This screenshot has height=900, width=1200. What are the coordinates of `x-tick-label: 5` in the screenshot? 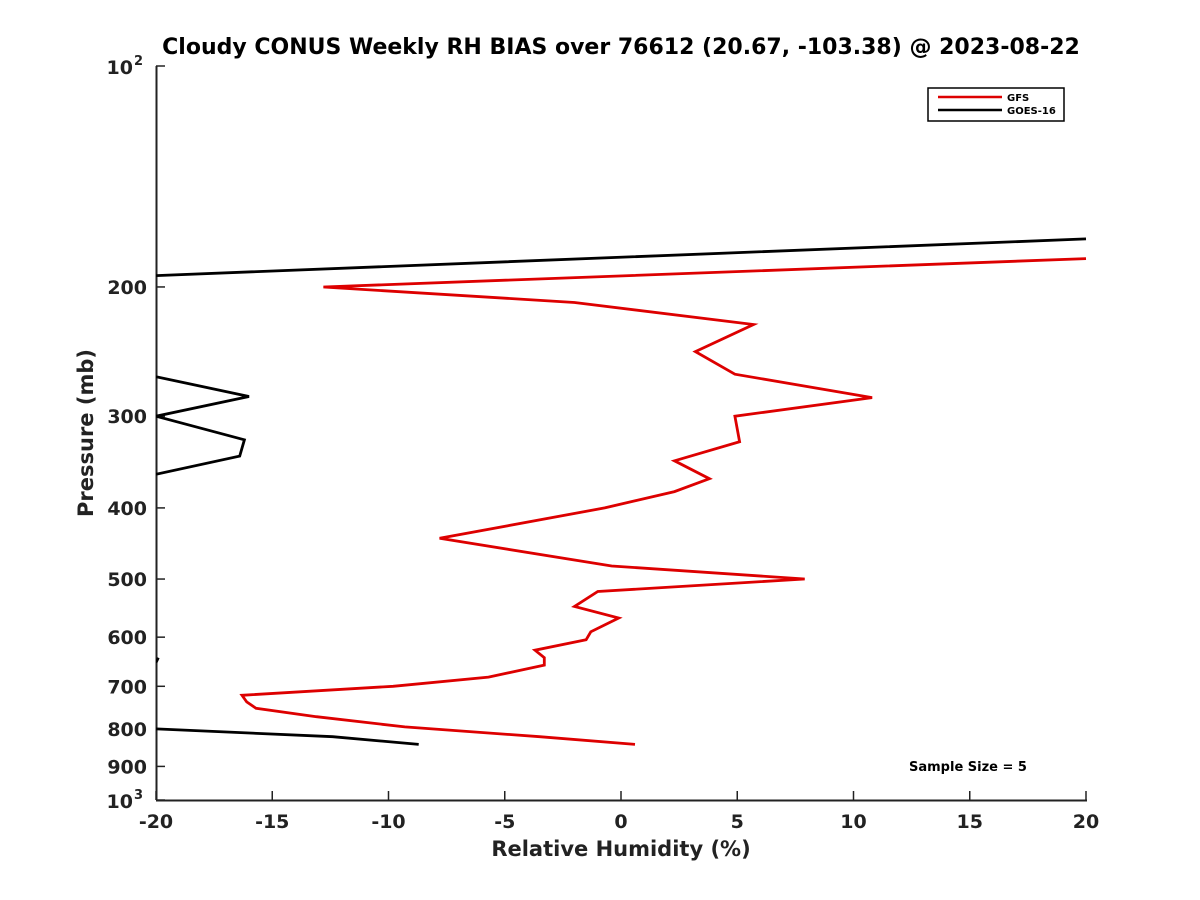 It's located at (737, 822).